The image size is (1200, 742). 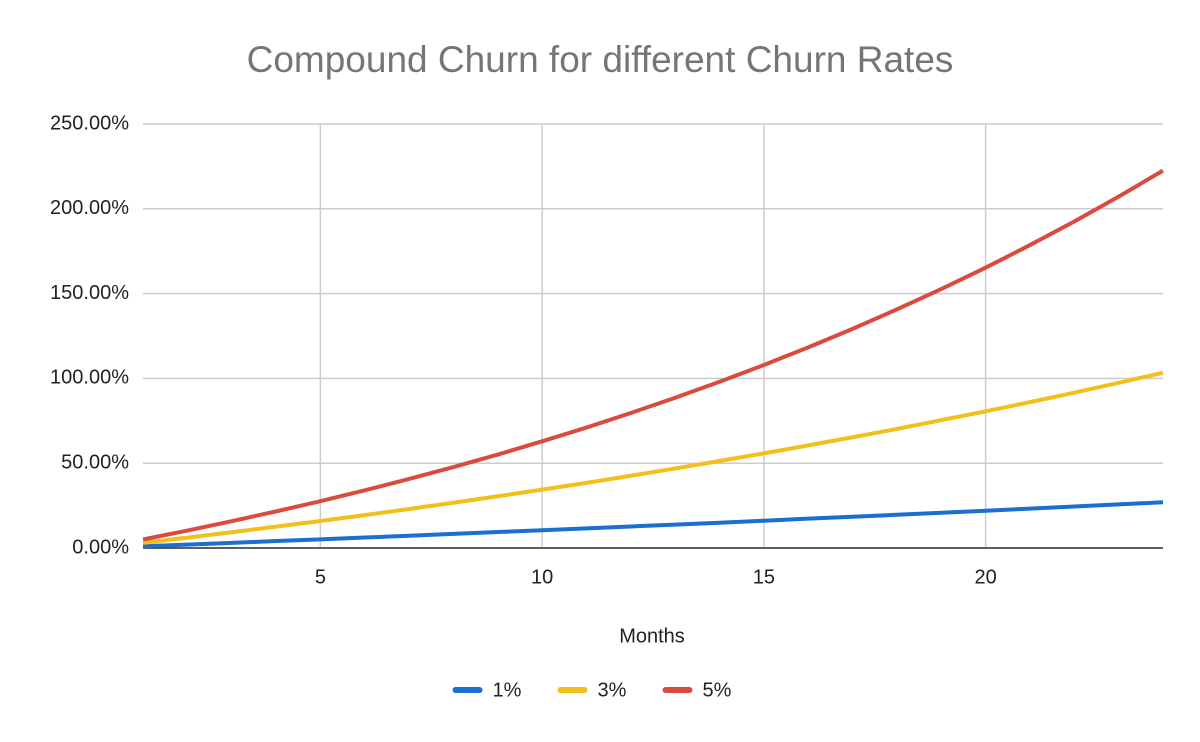 What do you see at coordinates (95, 462) in the screenshot?
I see `y-tick-label: 50.00%` at bounding box center [95, 462].